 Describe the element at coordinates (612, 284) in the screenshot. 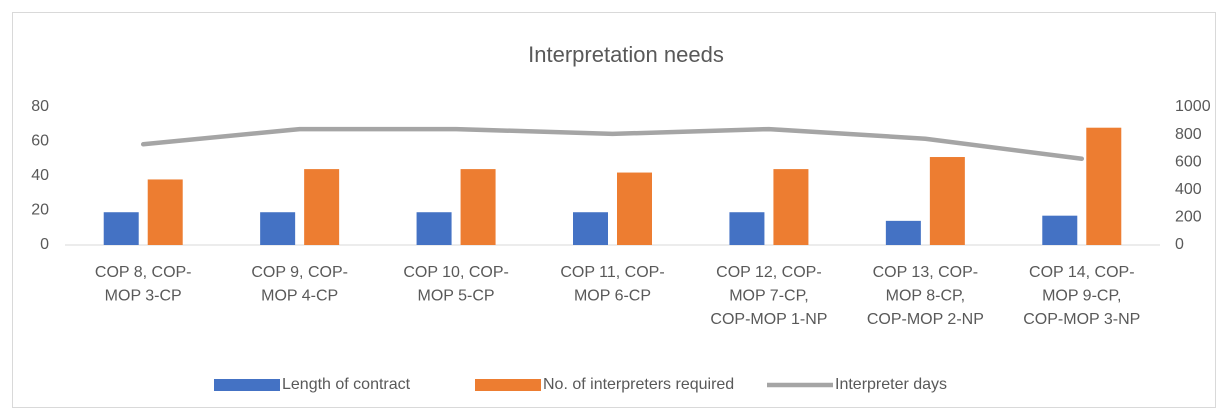

I see `x-tick-label: COP 11, COP-MOP 6-CP` at that location.